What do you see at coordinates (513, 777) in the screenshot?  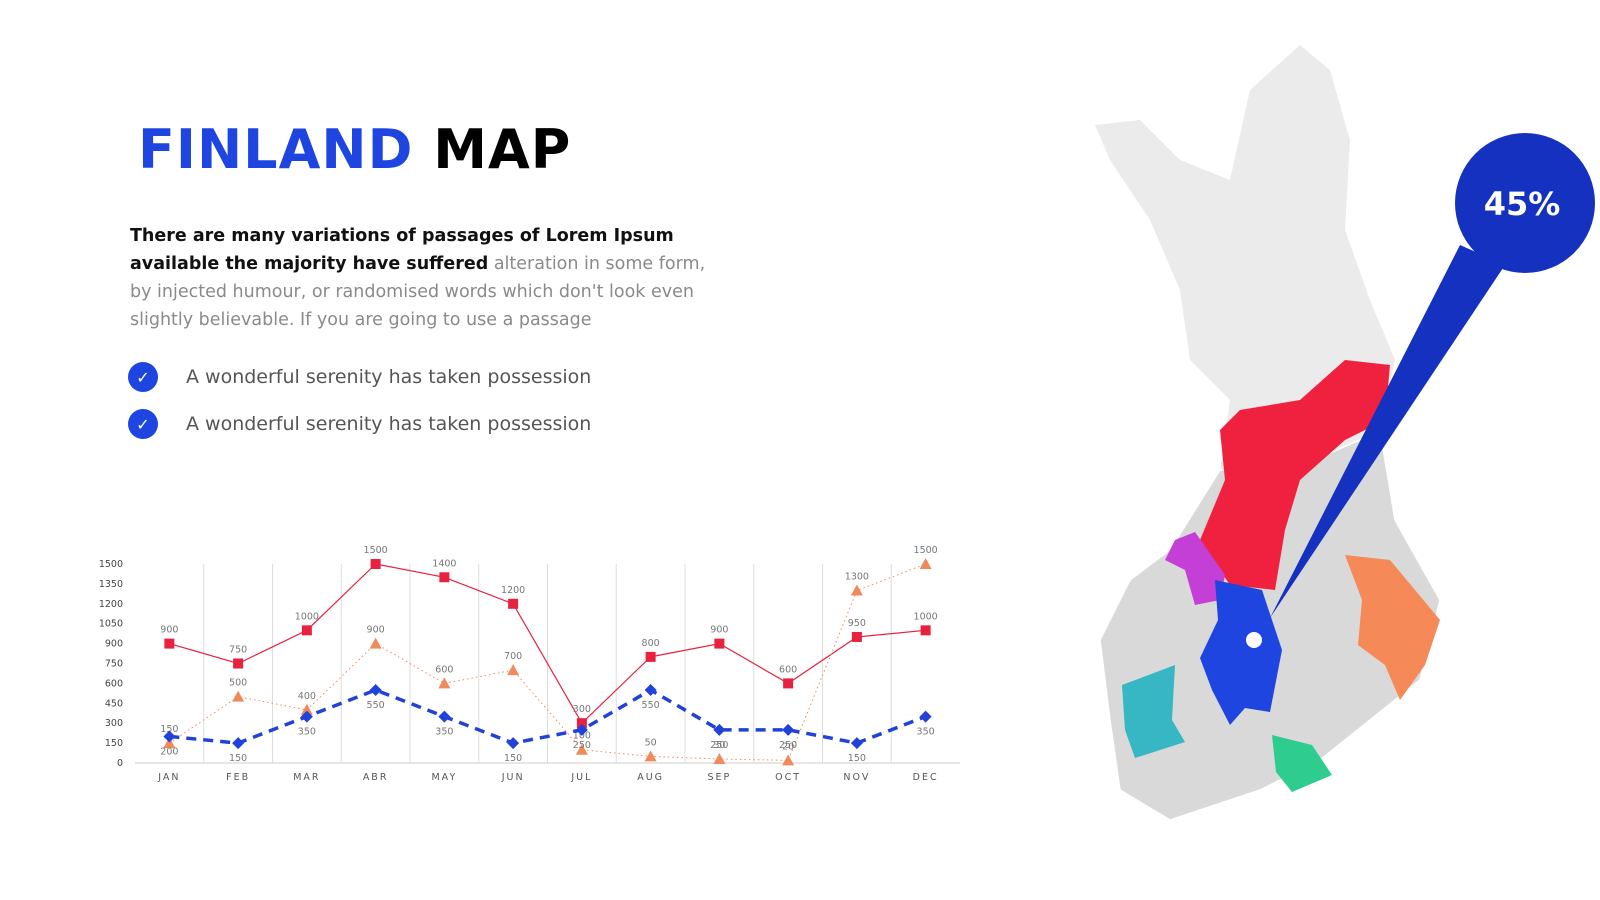 I see `x-tick-label: JUN` at bounding box center [513, 777].